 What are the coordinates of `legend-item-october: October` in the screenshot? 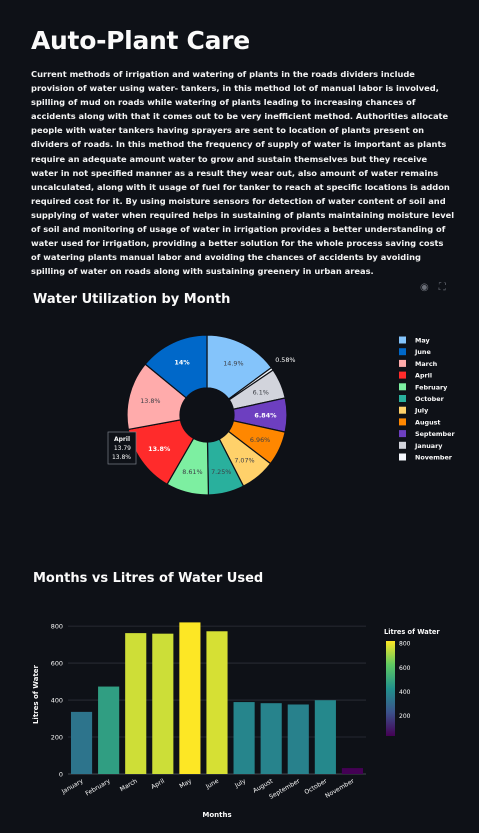 It's located at (422, 399).